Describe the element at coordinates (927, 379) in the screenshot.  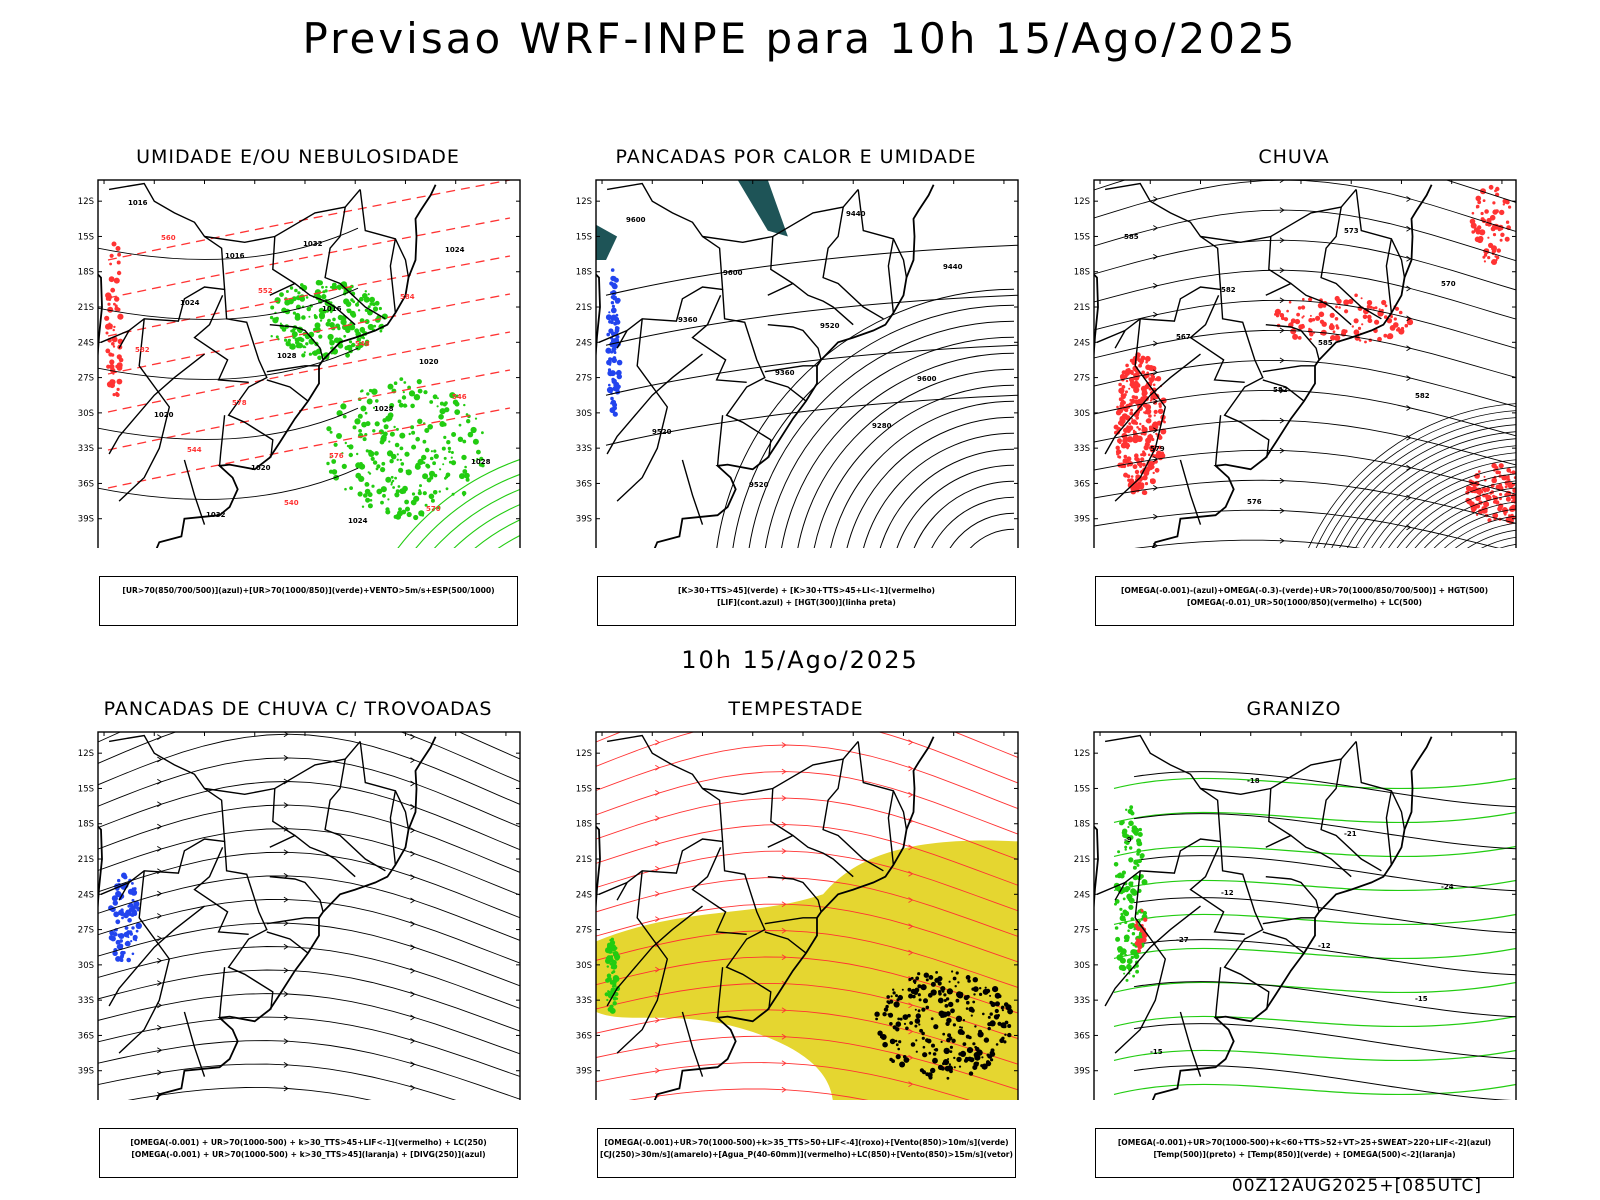
I see `contour-label: 9600` at that location.